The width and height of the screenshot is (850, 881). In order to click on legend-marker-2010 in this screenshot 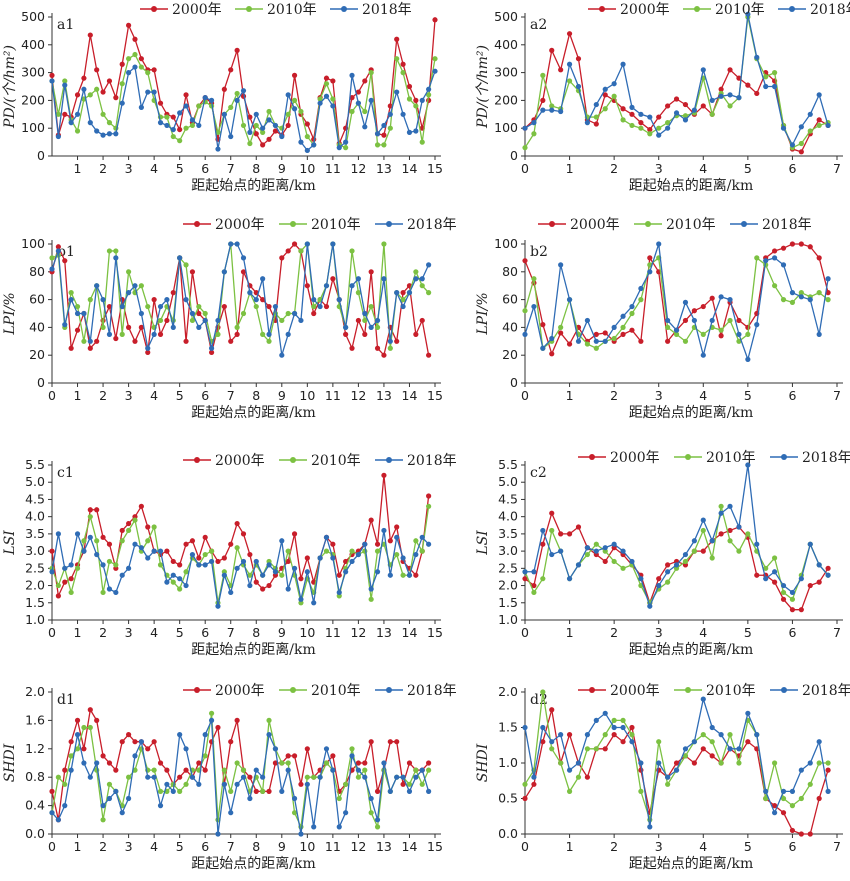, I will do `click(688, 457)`.